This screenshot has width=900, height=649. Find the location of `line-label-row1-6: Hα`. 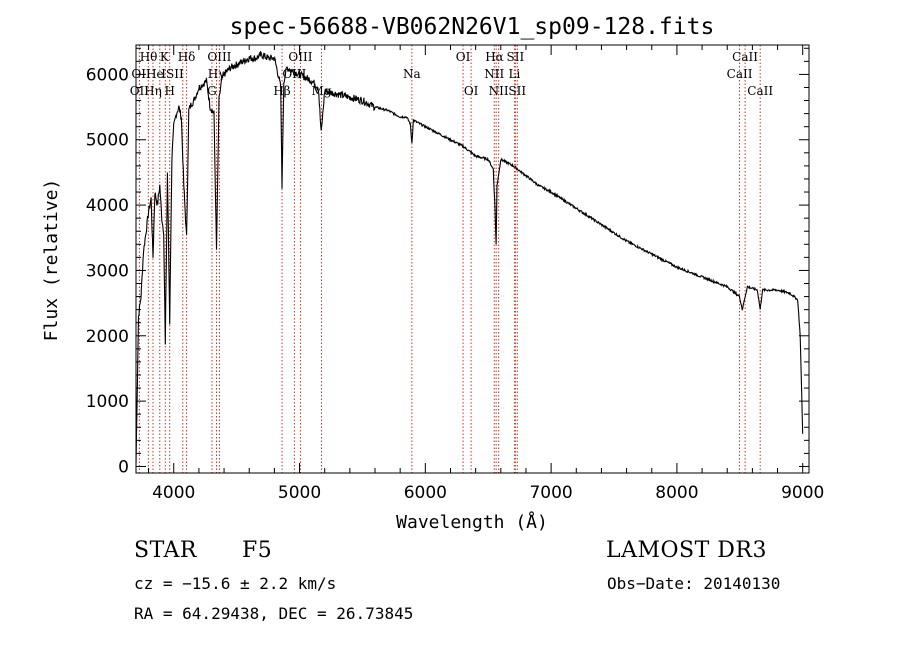

line-label-row1-6: Hα is located at coordinates (494, 57).